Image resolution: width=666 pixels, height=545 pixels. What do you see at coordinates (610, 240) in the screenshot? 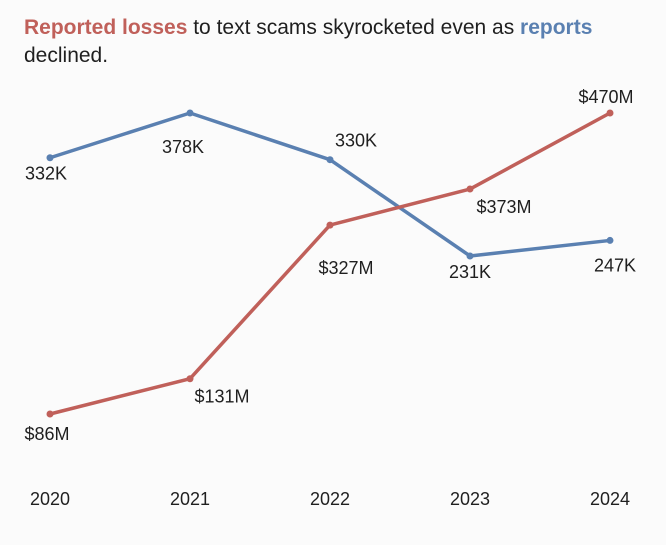
I see `reports-point-2024` at bounding box center [610, 240].